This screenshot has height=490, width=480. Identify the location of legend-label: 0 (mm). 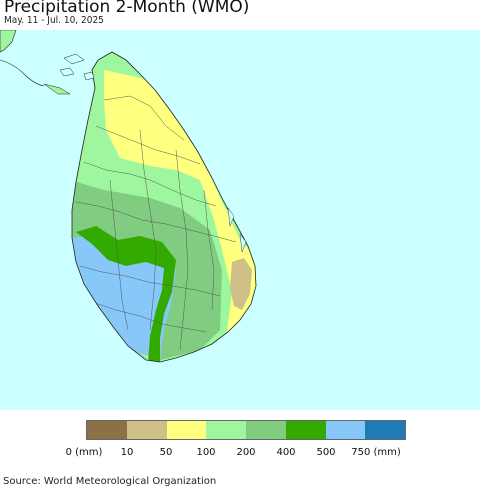
(84, 452).